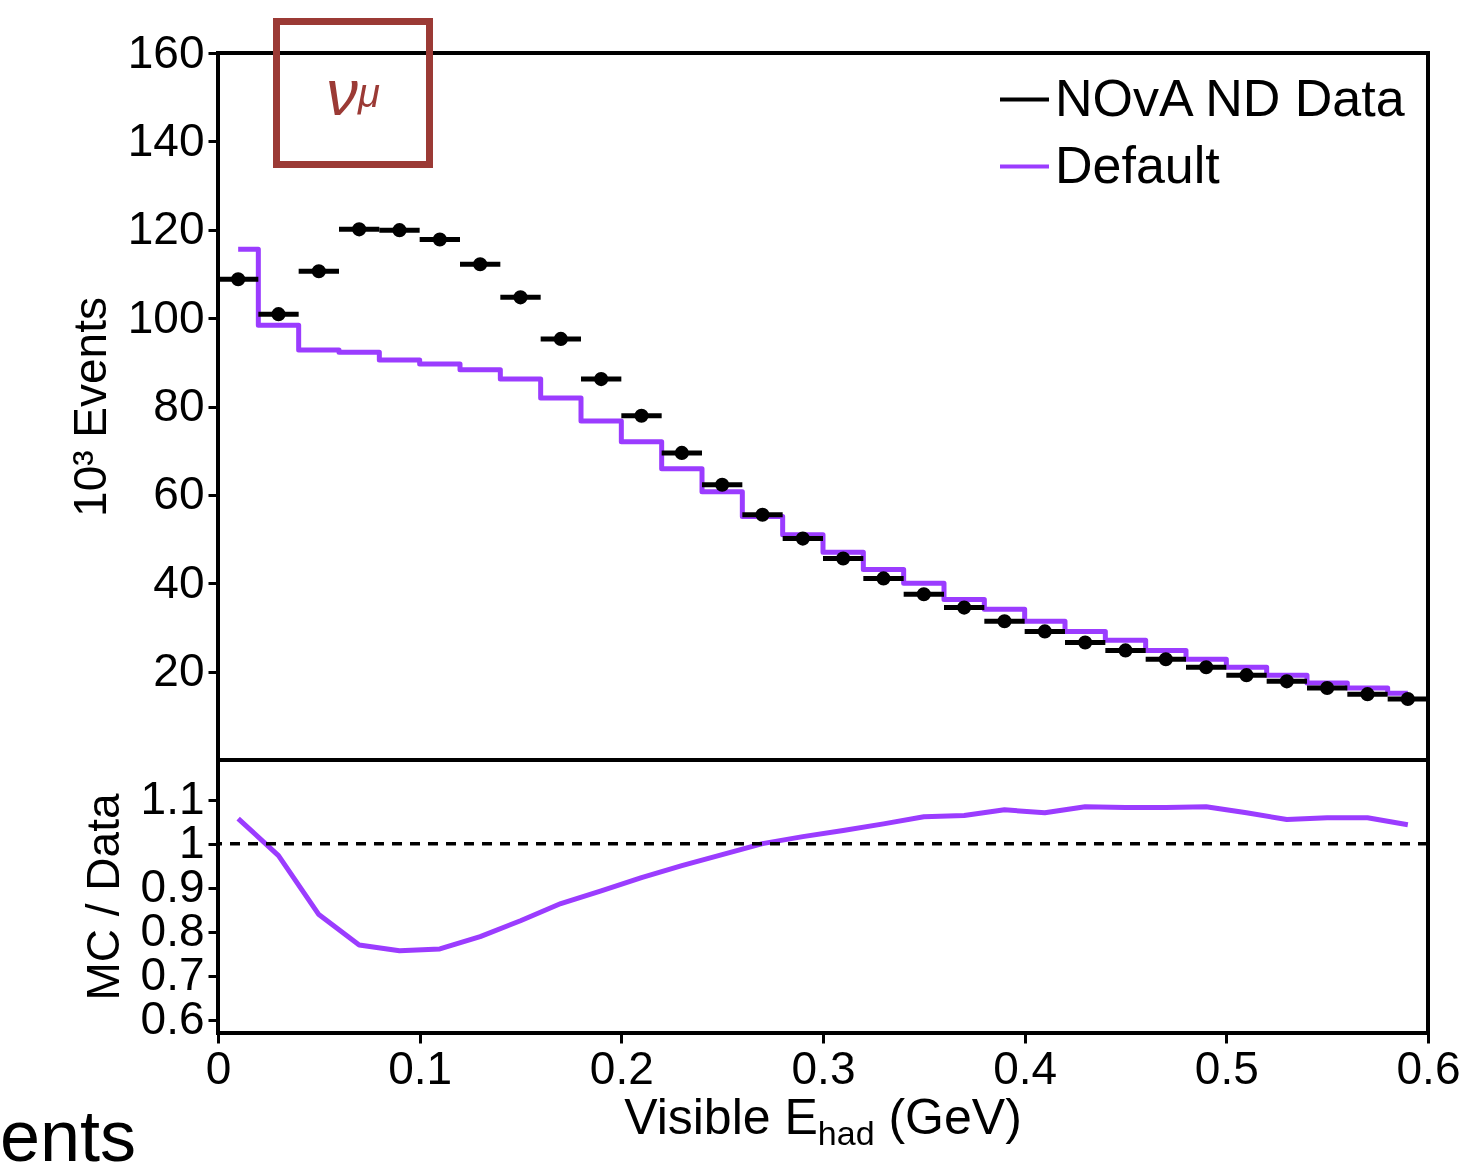  I want to click on x-tick-label: 0.6, so click(1428, 1067).